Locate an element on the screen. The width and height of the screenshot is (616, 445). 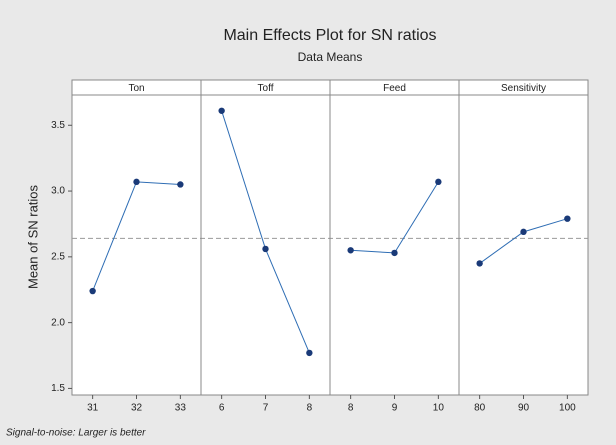
panel-header: Toff is located at coordinates (266, 88).